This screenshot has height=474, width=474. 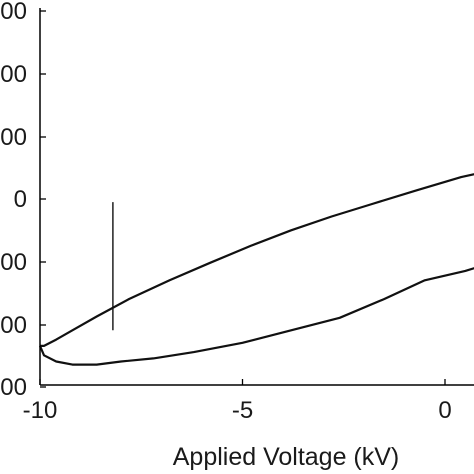 I want to click on x-tick-label-1: -5, so click(x=242, y=410).